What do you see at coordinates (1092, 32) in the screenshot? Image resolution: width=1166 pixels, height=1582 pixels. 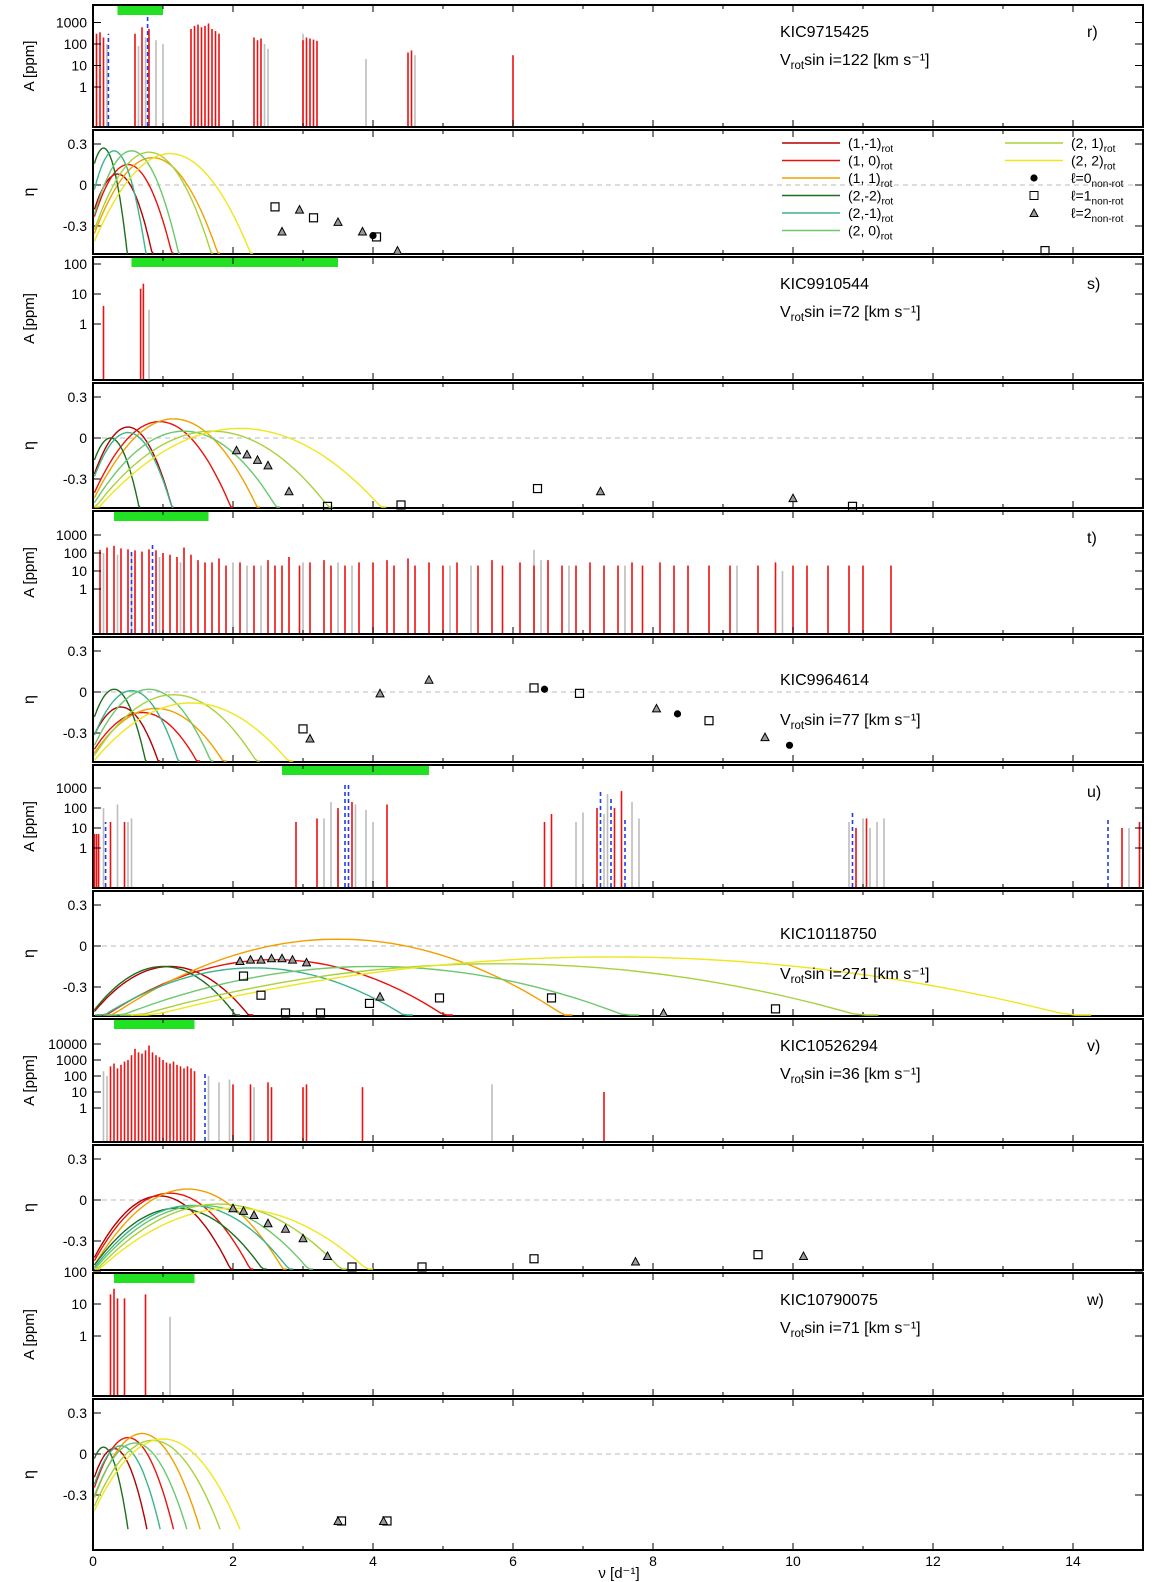 I see `panel-r-panel-letter: r)` at bounding box center [1092, 32].